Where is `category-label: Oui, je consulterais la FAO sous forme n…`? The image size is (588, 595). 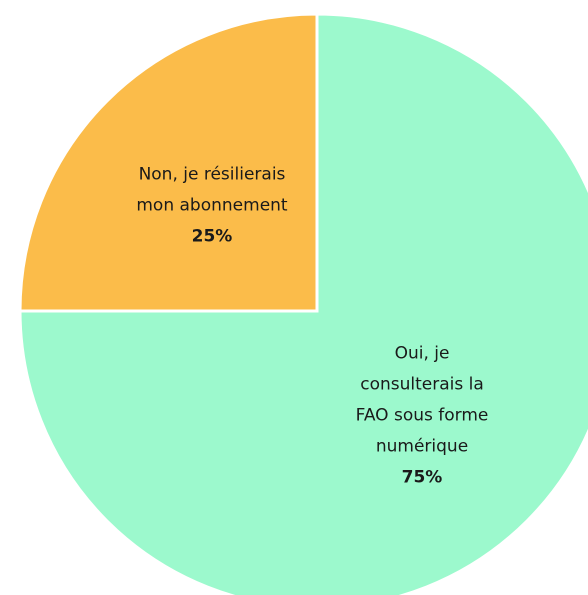 category-label: Oui, je consulterais la FAO sous forme n… is located at coordinates (422, 400).